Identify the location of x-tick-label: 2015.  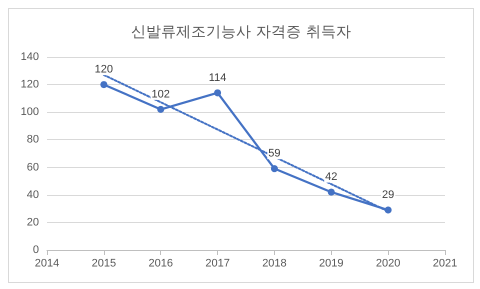
(104, 264).